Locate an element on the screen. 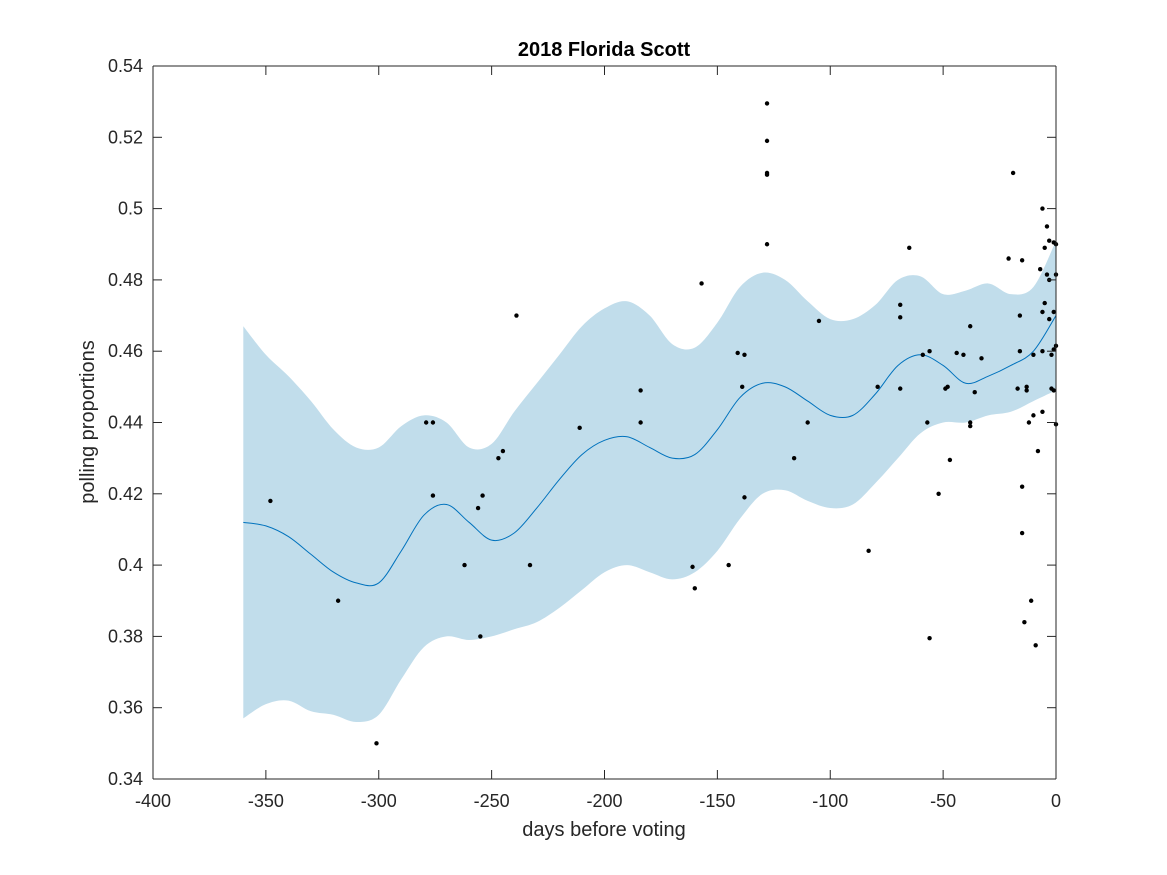 This screenshot has width=1167, height=875. x-tick-label: -50 is located at coordinates (943, 801).